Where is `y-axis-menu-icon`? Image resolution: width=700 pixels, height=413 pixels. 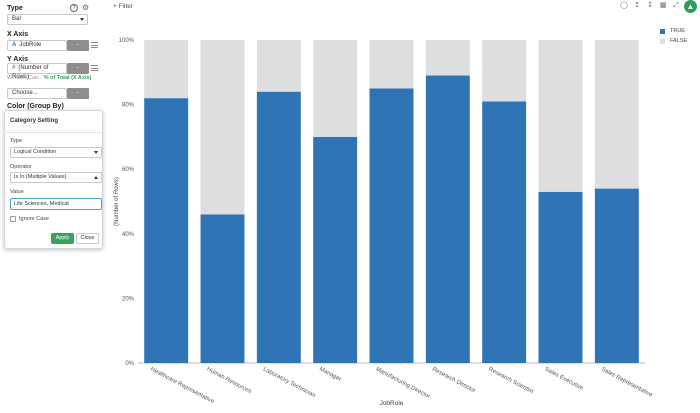 y-axis-menu-icon is located at coordinates (94, 68).